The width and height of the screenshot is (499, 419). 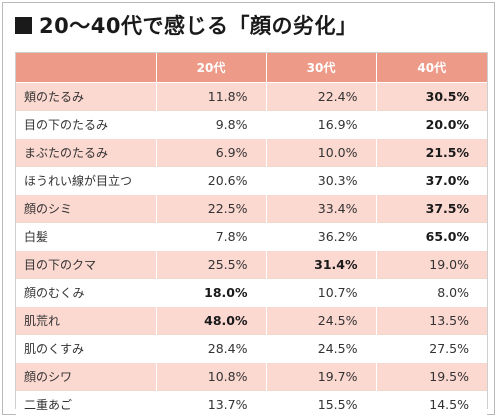 What do you see at coordinates (431, 292) in the screenshot?
I see `value-40s: 8.0%` at bounding box center [431, 292].